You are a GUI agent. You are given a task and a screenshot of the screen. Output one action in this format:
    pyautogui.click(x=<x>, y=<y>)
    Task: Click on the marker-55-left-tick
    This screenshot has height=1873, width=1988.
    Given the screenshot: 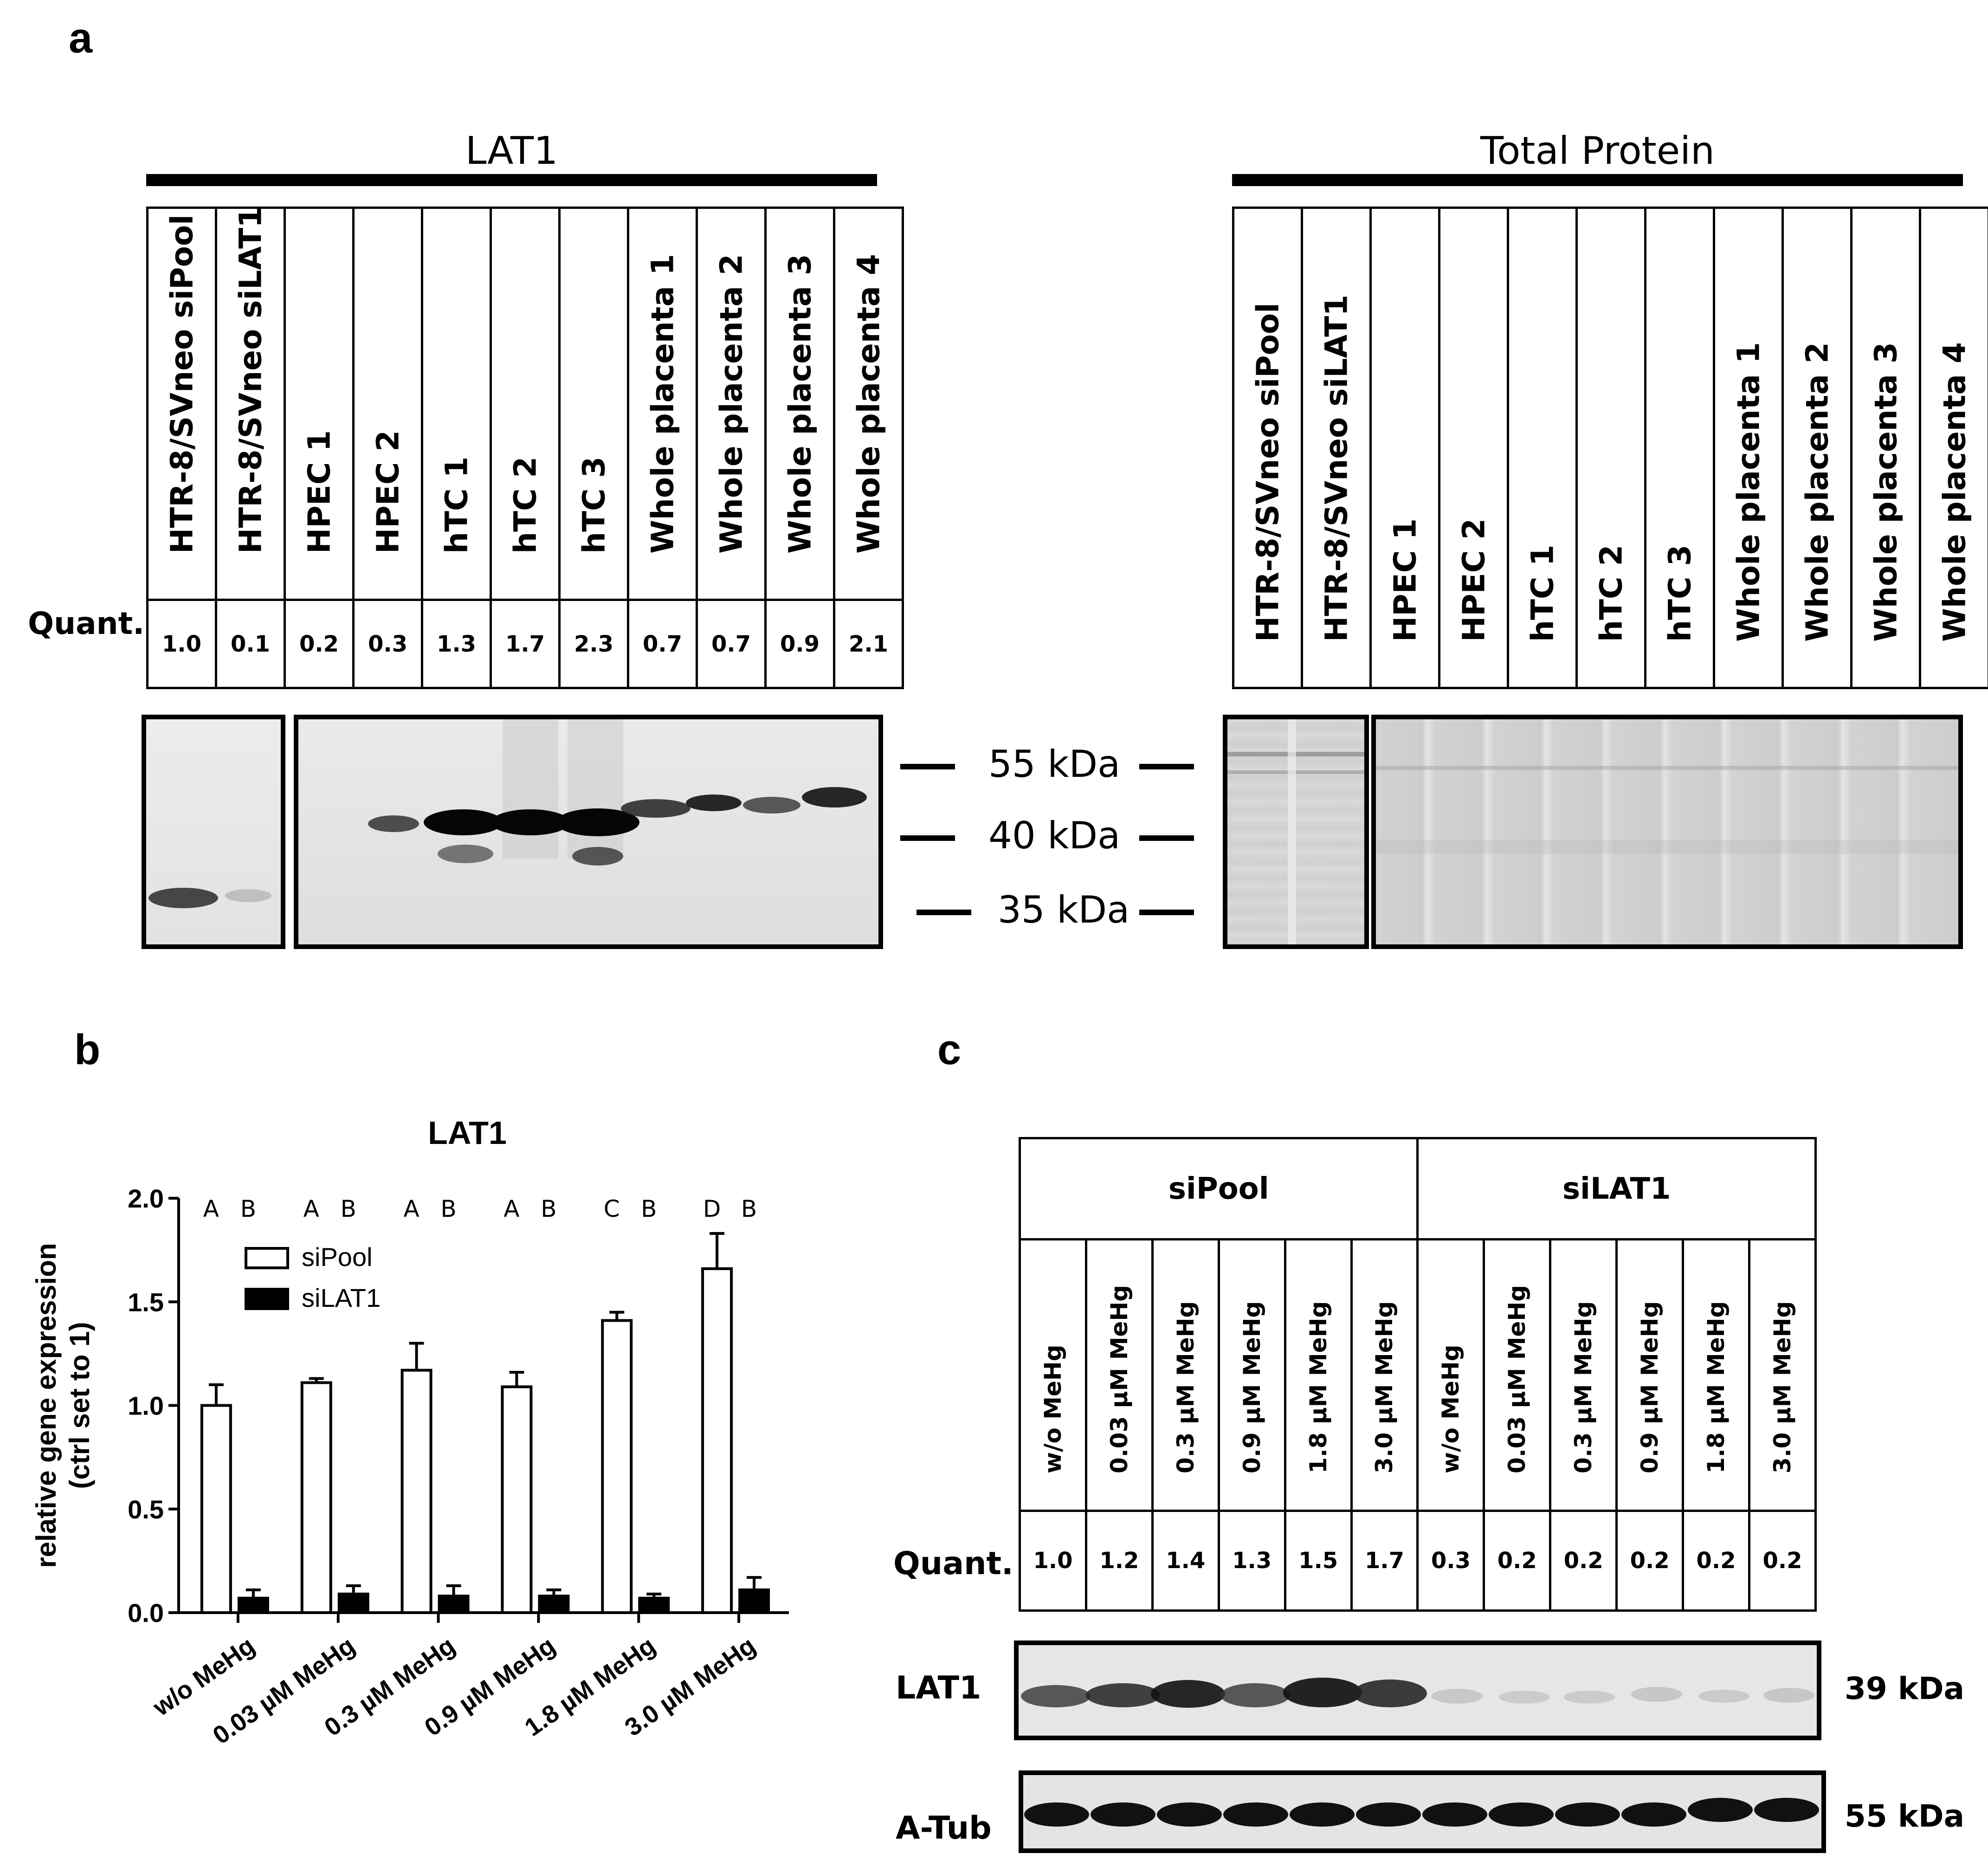 What is the action you would take?
    pyautogui.click(x=927, y=766)
    